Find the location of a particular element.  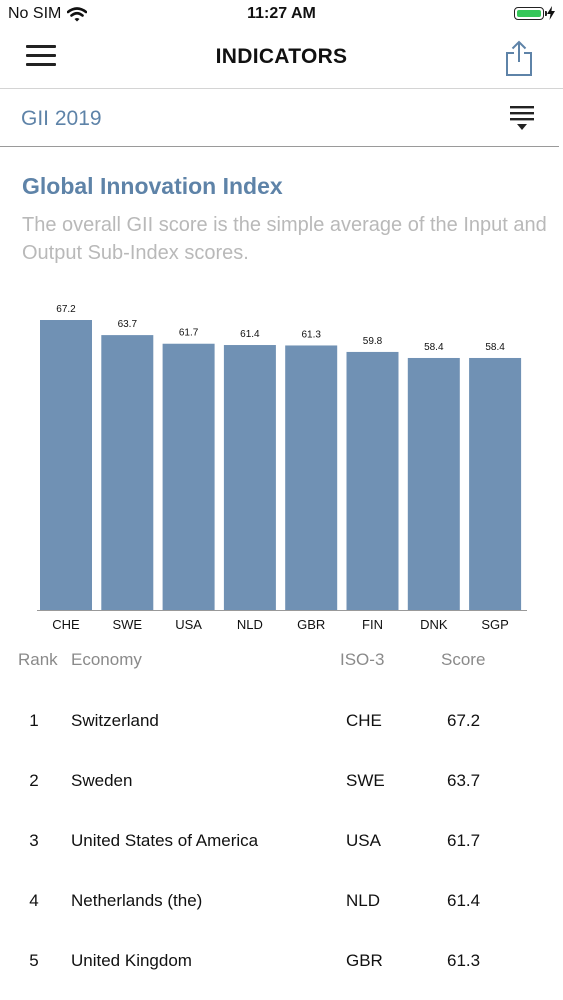

tick-label-gbr: GBR is located at coordinates (311, 624).